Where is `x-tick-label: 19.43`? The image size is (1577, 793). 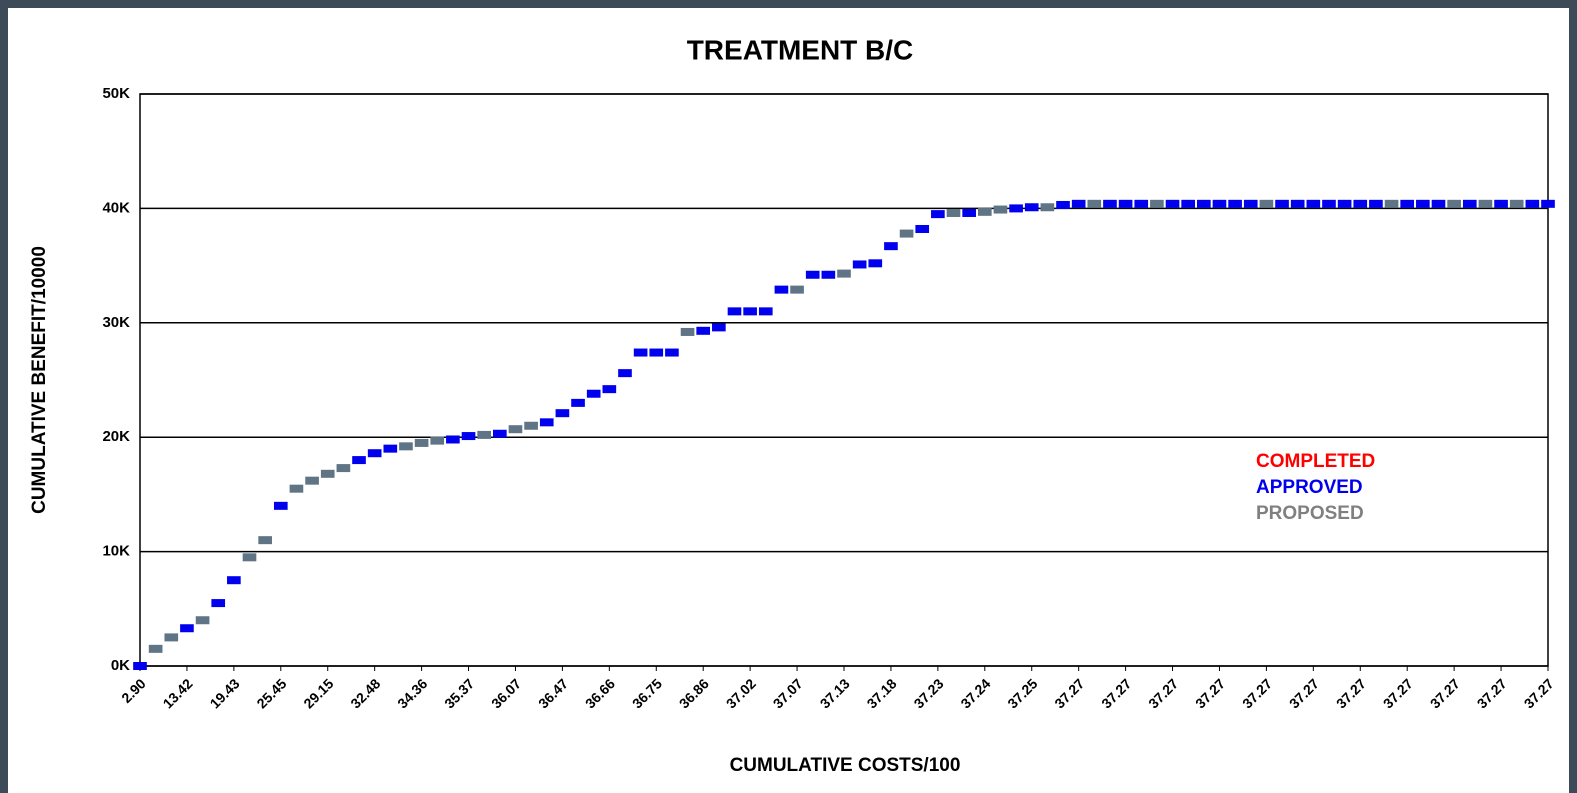 x-tick-label: 19.43 is located at coordinates (225, 693).